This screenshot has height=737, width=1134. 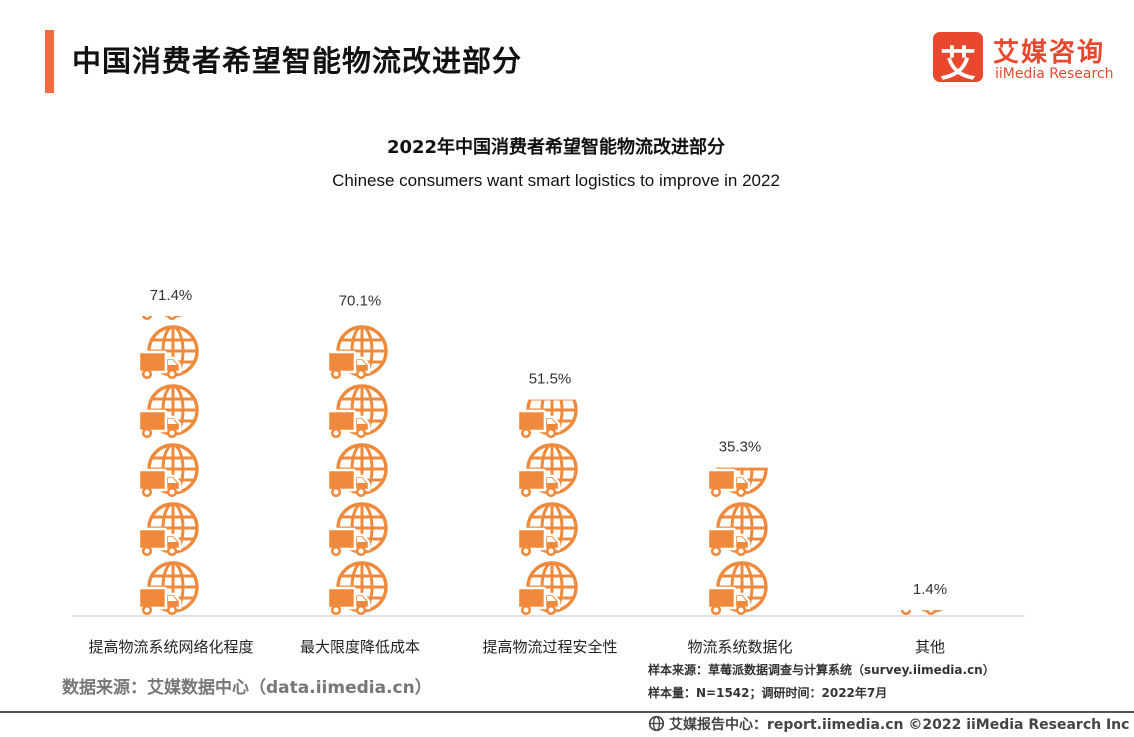 What do you see at coordinates (740, 447) in the screenshot?
I see `value-label-4: 35.3%` at bounding box center [740, 447].